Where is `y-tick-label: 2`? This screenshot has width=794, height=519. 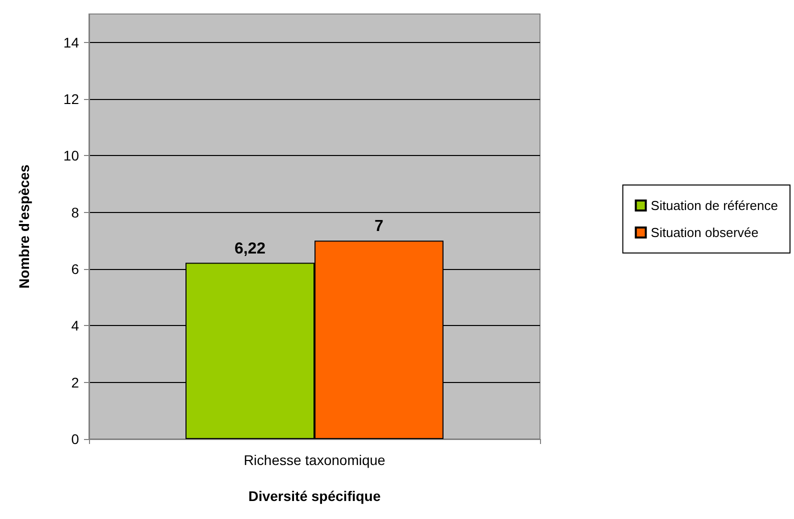 y-tick-label: 2 is located at coordinates (75, 382).